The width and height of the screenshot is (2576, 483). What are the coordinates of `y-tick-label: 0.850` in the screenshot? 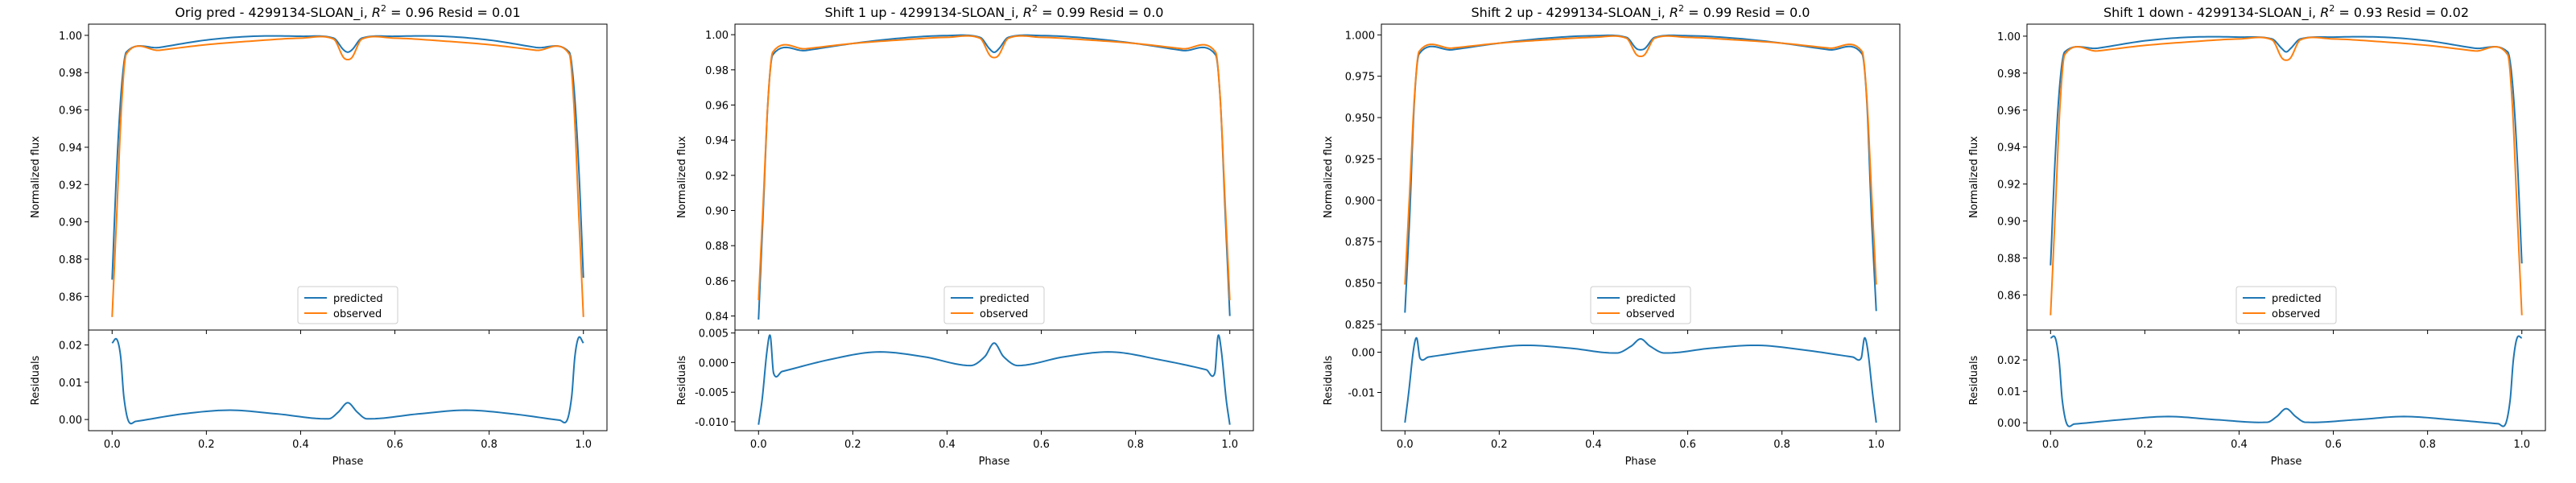 It's located at (1360, 284).